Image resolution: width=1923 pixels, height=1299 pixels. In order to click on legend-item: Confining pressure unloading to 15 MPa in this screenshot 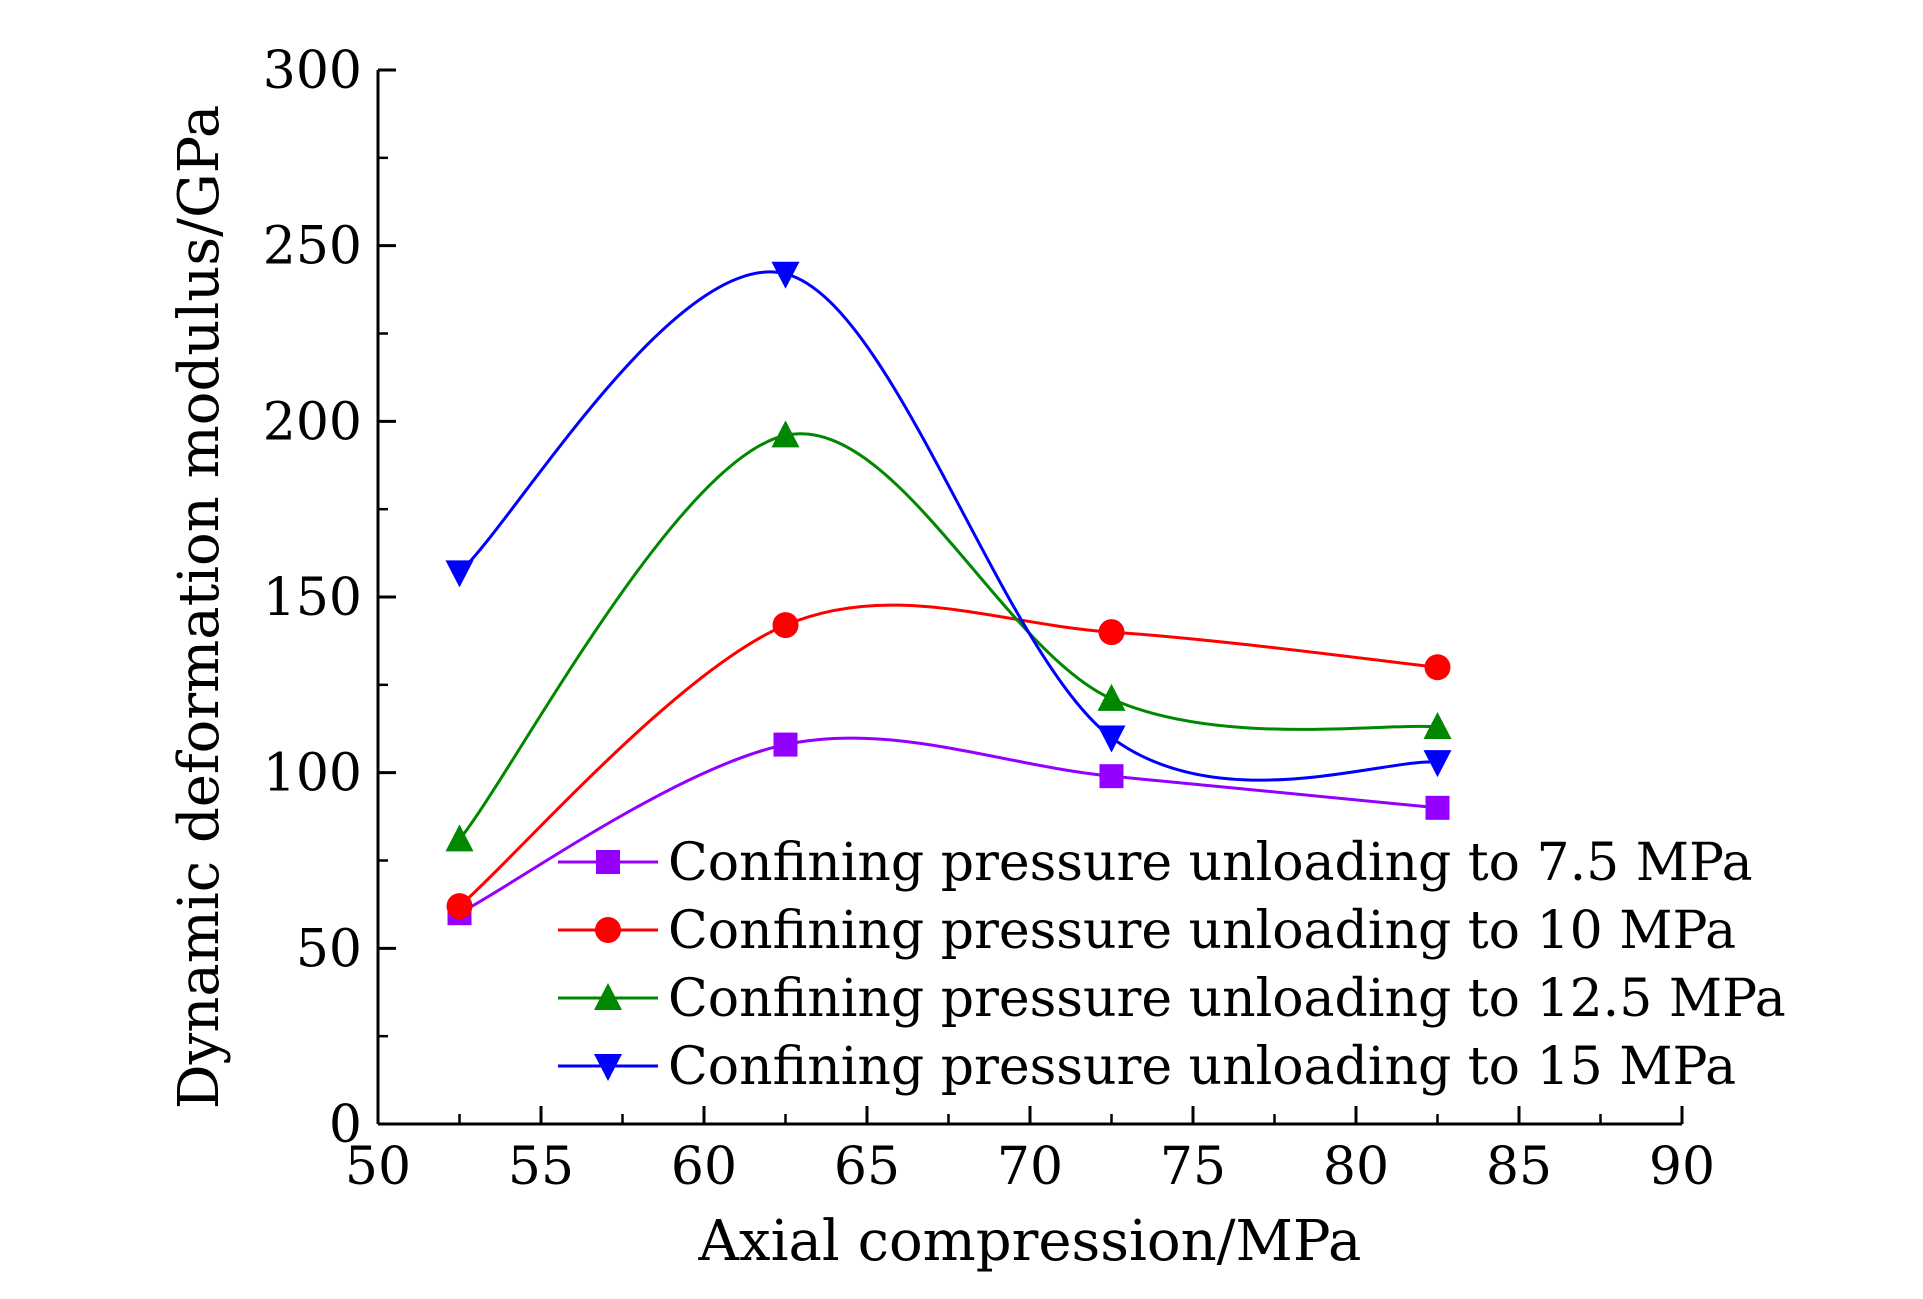, I will do `click(1147, 1067)`.